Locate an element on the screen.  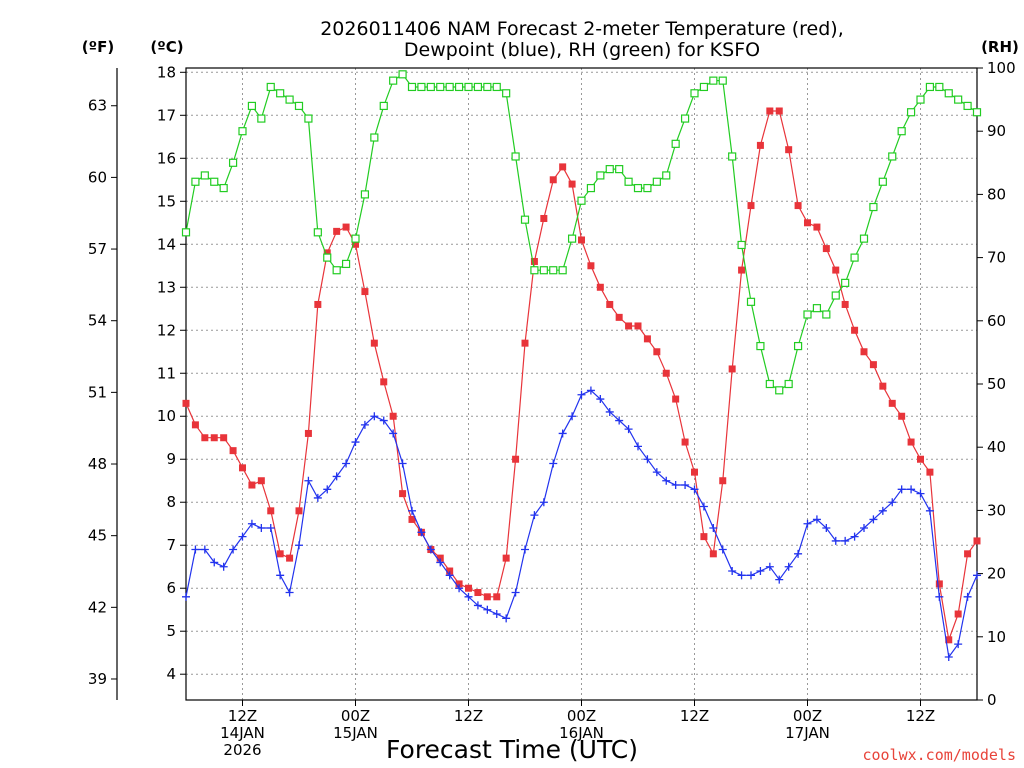
celsius-tick-label: 18 is located at coordinates (166, 72).